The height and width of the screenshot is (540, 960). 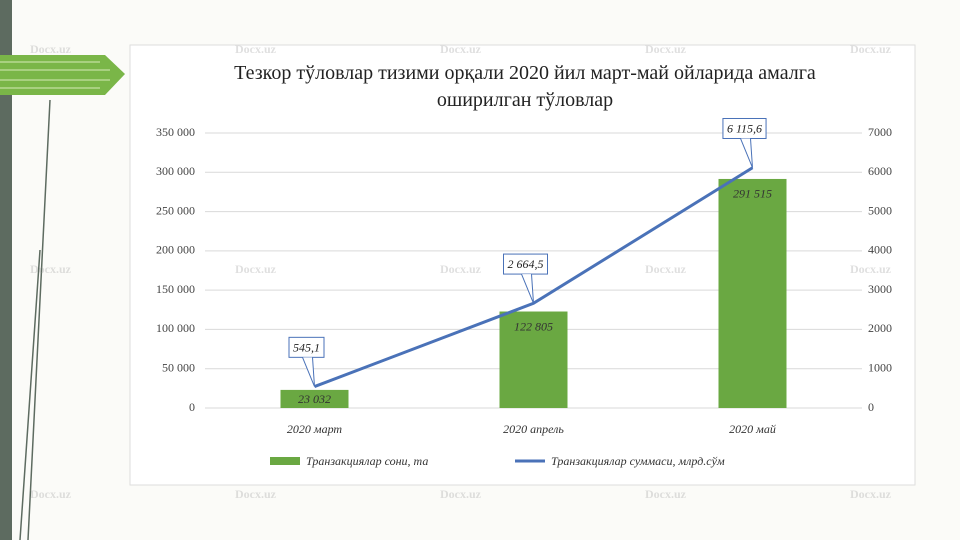 I want to click on y-tick-label: 150 000, so click(x=175, y=289).